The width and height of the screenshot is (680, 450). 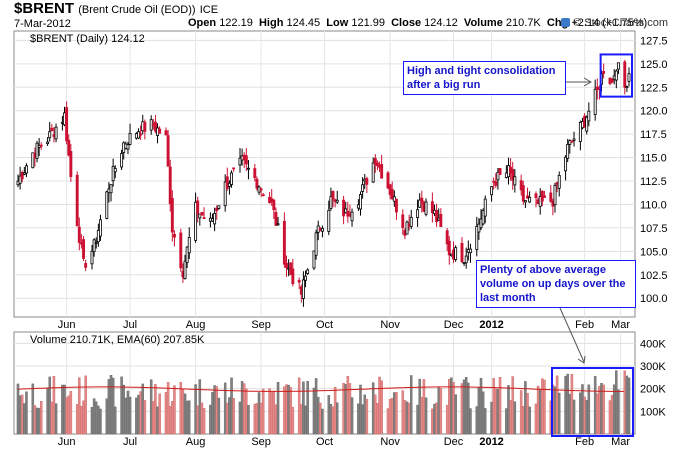 What do you see at coordinates (390, 442) in the screenshot?
I see `volume-x-tick-label: Nov` at bounding box center [390, 442].